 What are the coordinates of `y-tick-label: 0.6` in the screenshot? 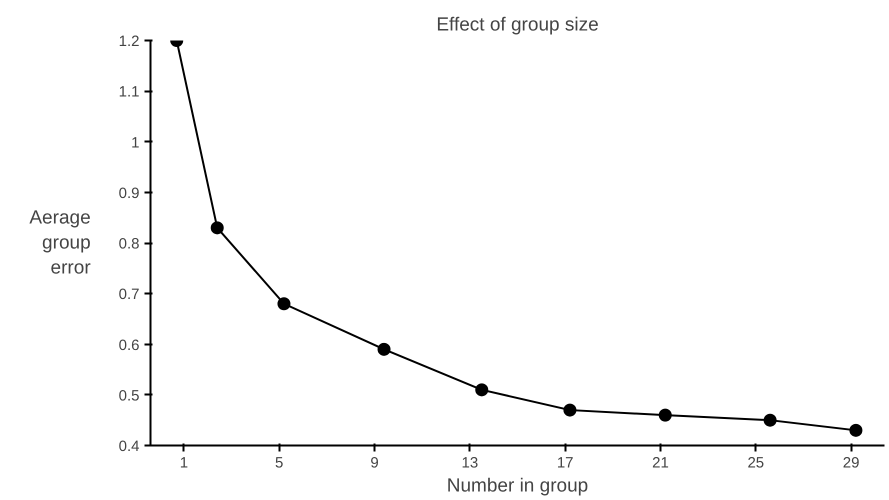 It's located at (129, 345).